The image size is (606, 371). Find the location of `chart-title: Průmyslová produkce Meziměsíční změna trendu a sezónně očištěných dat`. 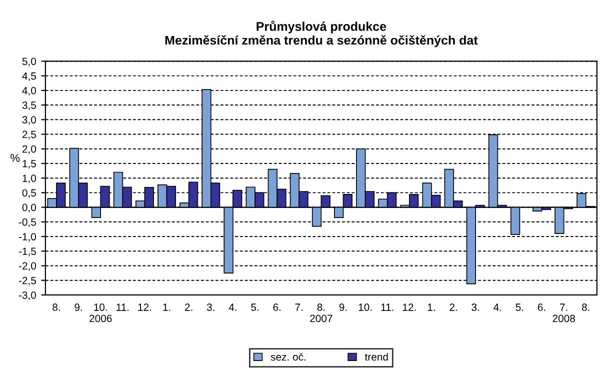

chart-title: Průmyslová produkce Meziměsíční změna trendu a sezónně očištěných dat is located at coordinates (321, 34).